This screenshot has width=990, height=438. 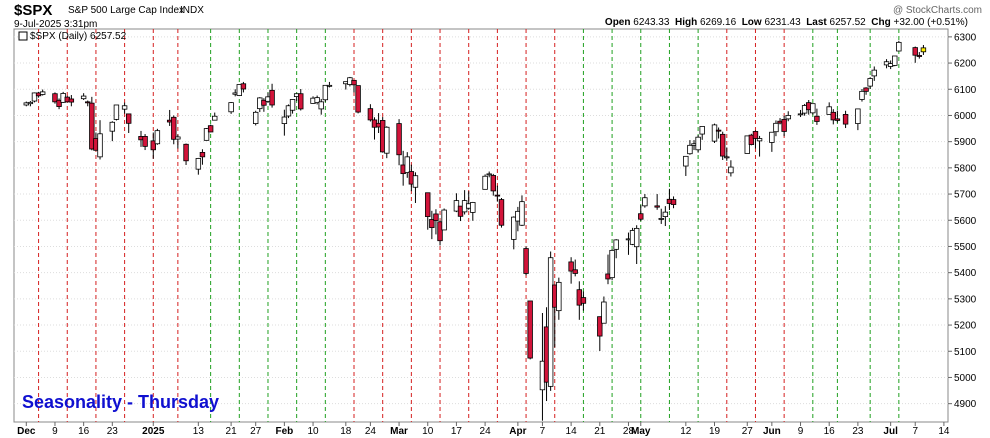 I want to click on x-tick-label: Feb, so click(x=284, y=431).